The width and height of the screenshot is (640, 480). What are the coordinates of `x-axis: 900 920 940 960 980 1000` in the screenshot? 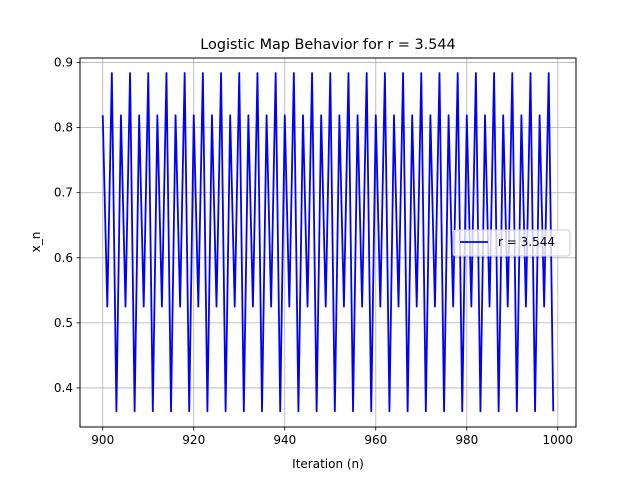 It's located at (332, 437).